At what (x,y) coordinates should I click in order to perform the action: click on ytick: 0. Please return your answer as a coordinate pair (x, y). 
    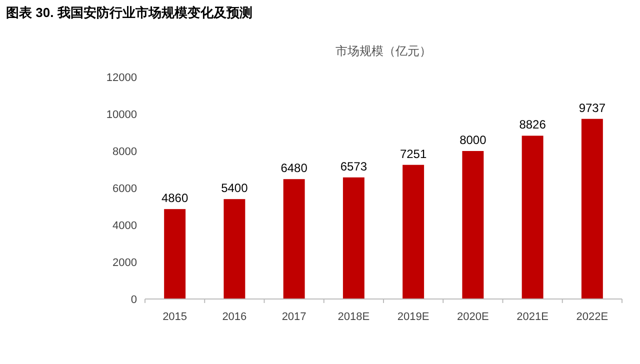
    Looking at the image, I should click on (133, 300).